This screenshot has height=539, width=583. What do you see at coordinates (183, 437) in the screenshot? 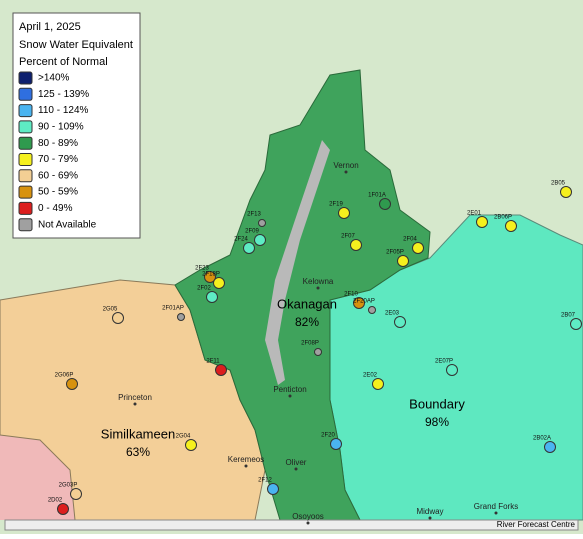
I see `station-label: 2G04` at bounding box center [183, 437].